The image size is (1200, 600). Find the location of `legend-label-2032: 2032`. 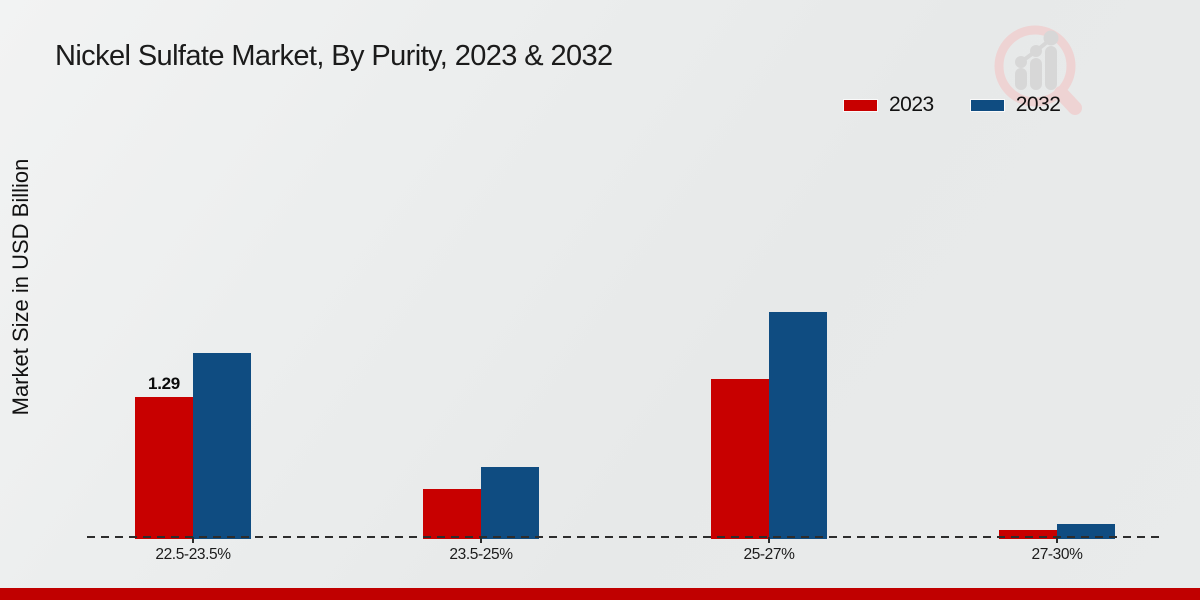

legend-label-2032: 2032 is located at coordinates (1038, 104).